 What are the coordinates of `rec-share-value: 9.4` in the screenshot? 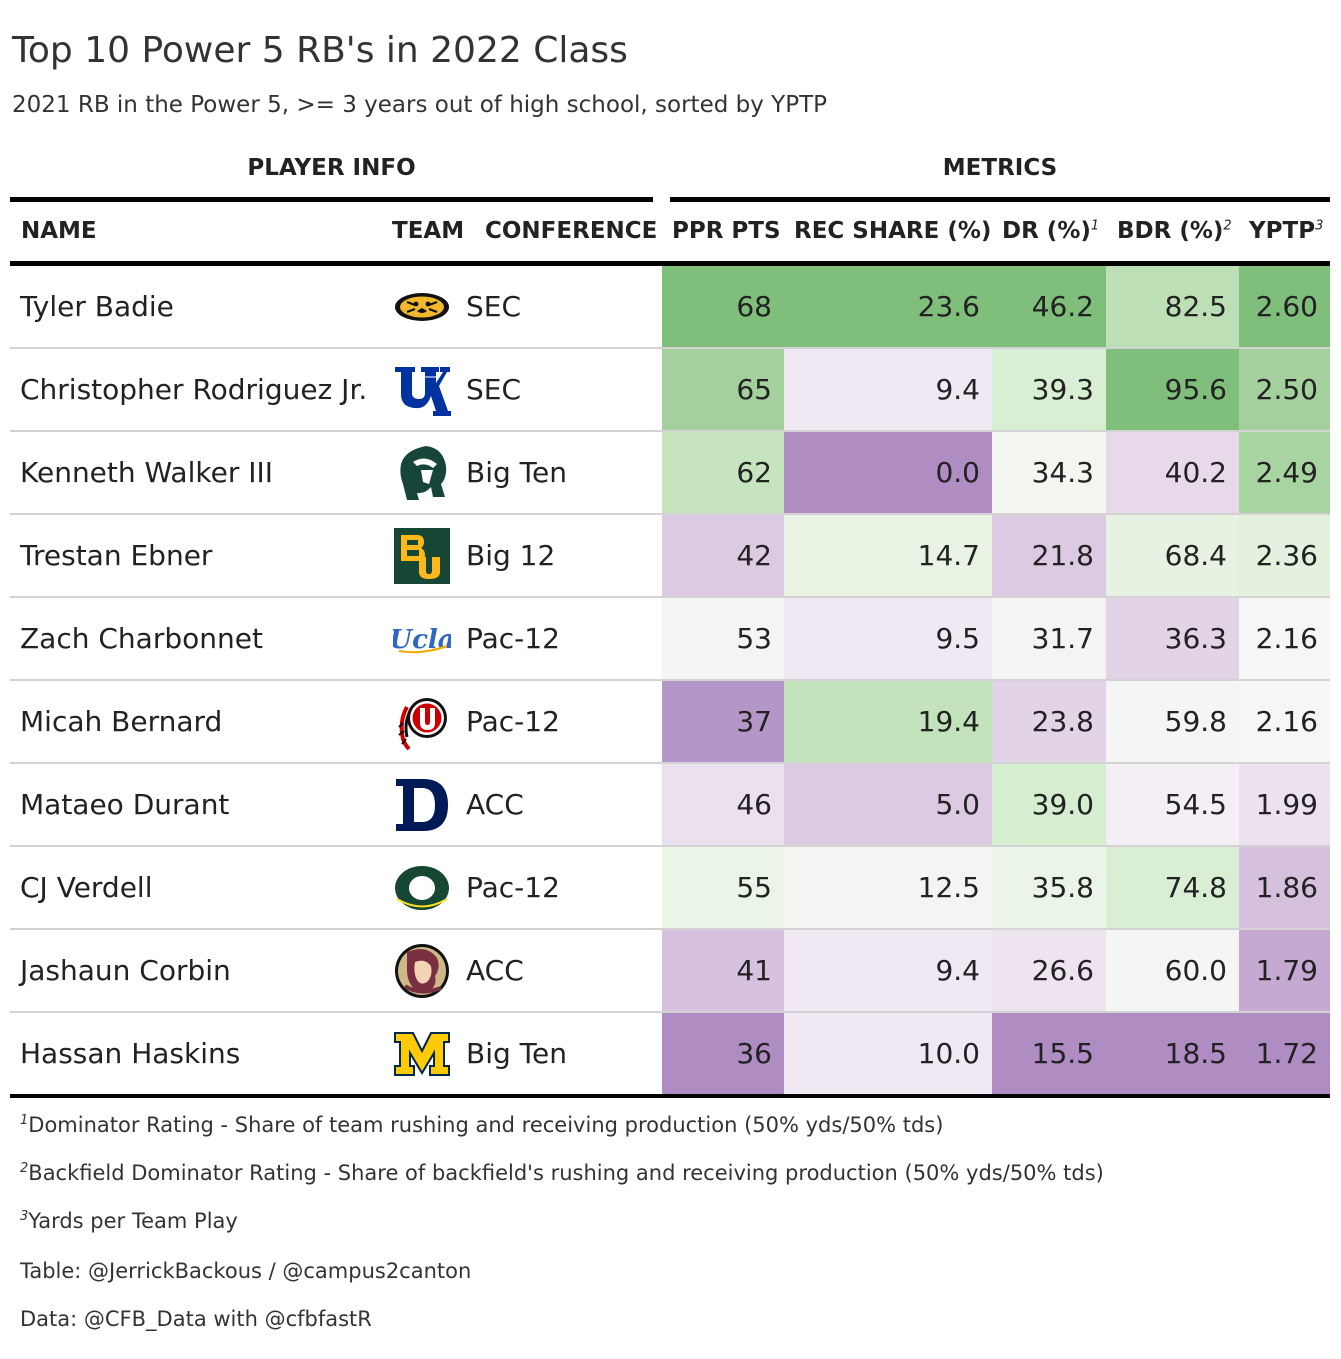 It's located at (888, 390).